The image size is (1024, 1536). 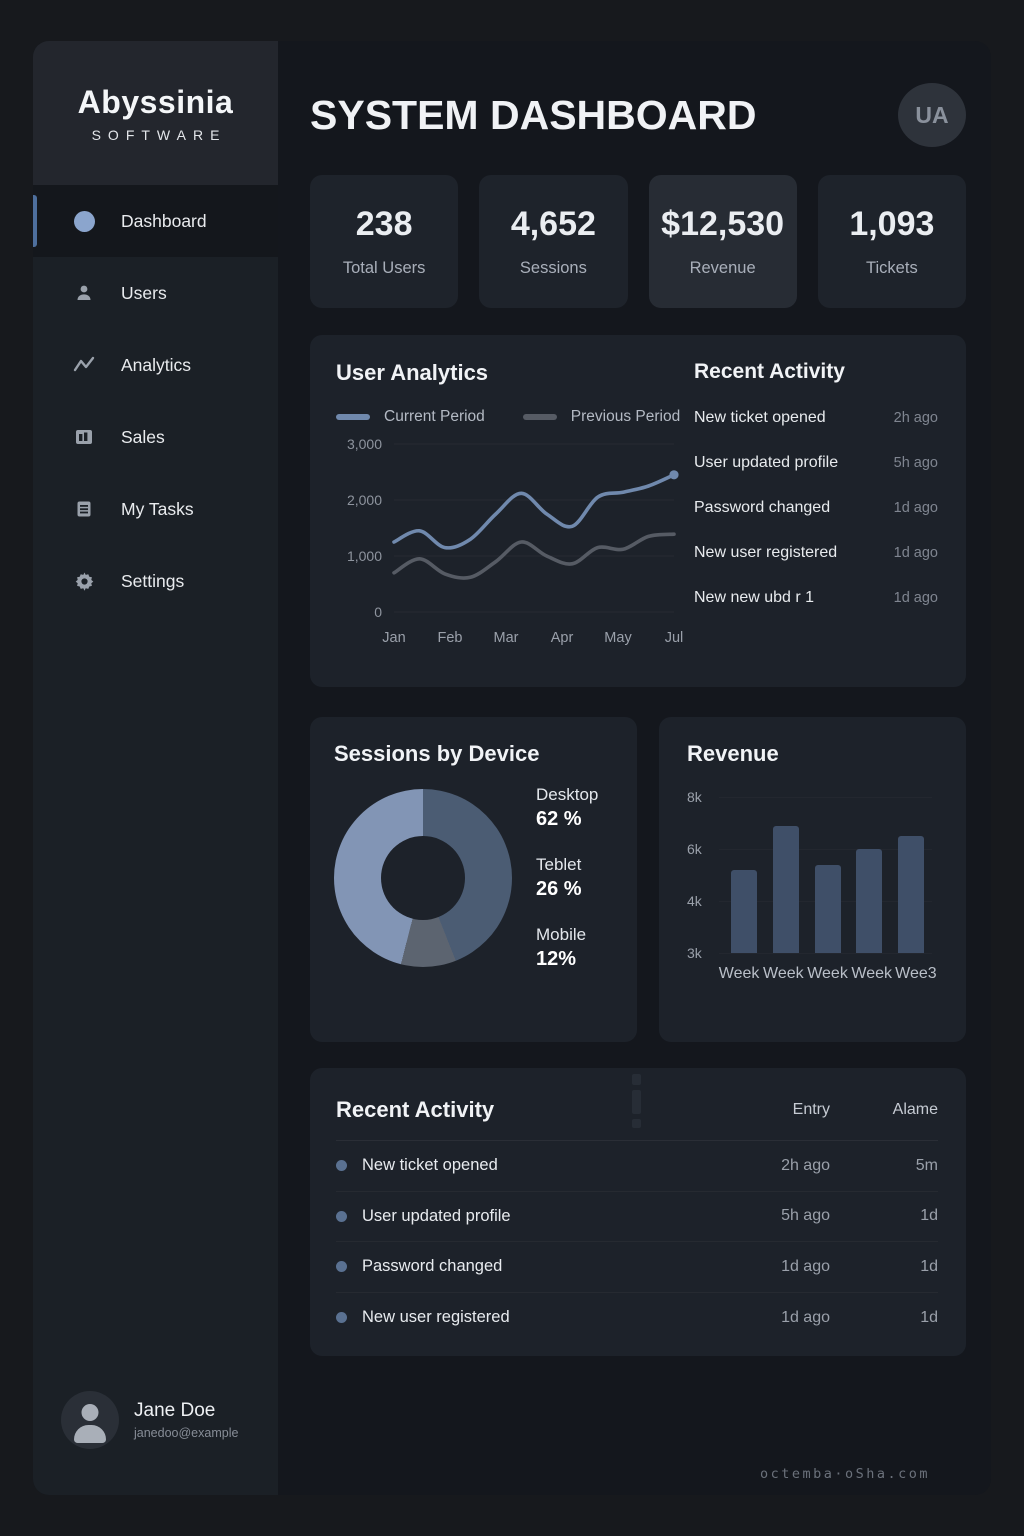 I want to click on stat-label: Total Users, so click(x=384, y=268).